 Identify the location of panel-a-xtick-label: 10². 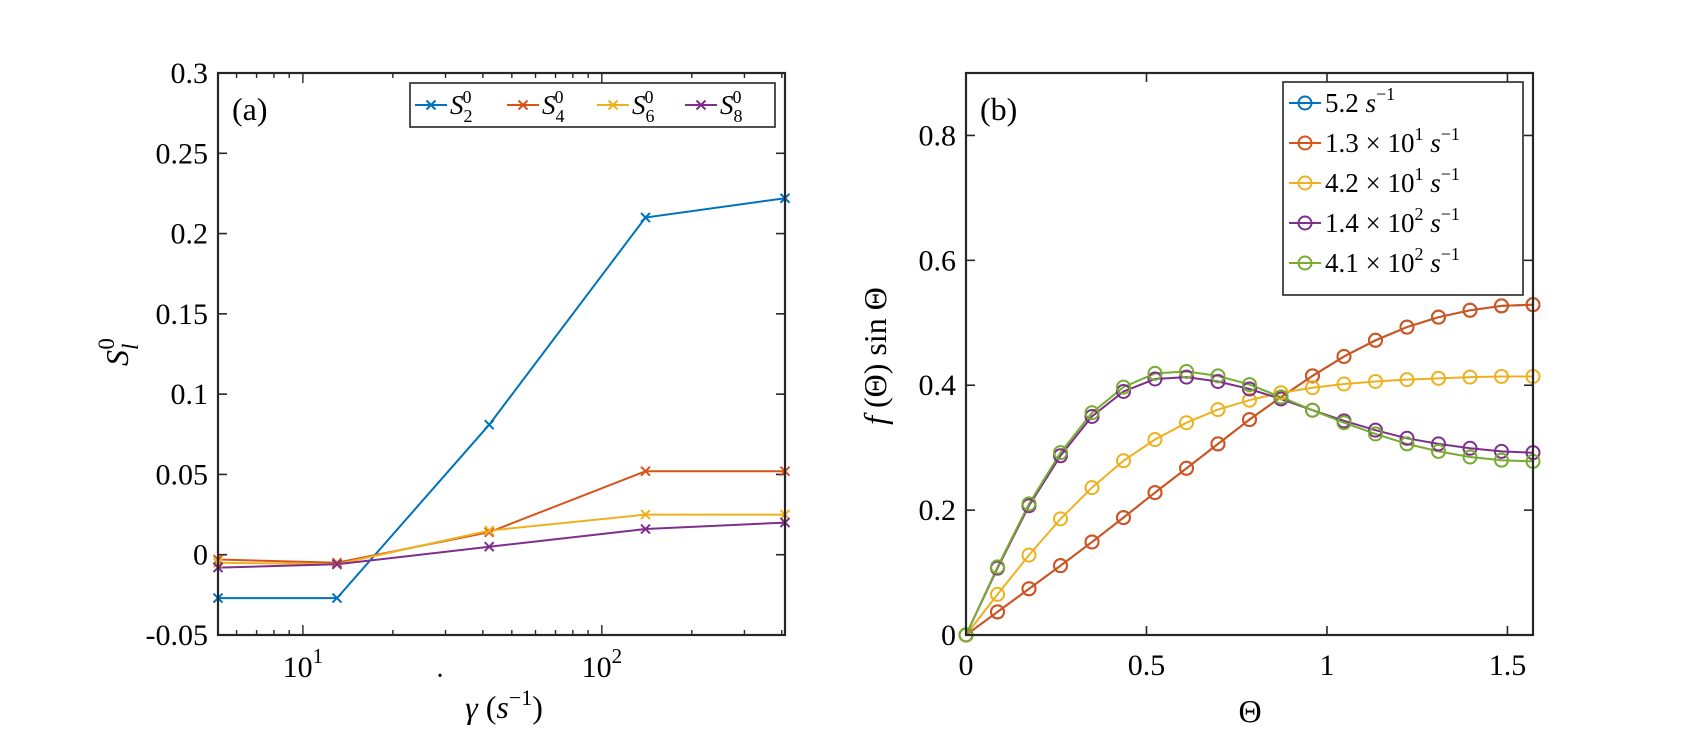
(602, 664).